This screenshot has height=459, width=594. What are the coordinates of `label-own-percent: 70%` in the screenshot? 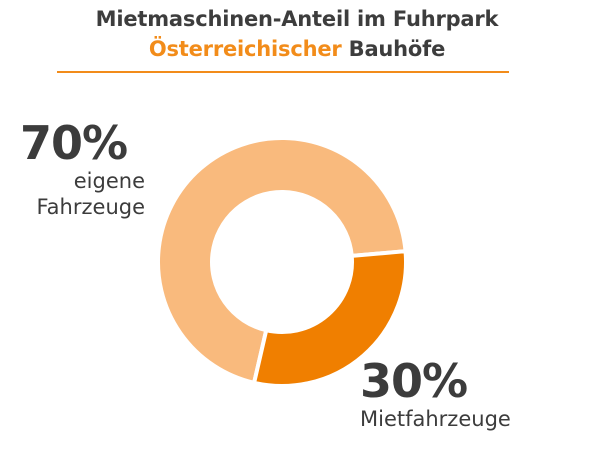 It's located at (74, 143).